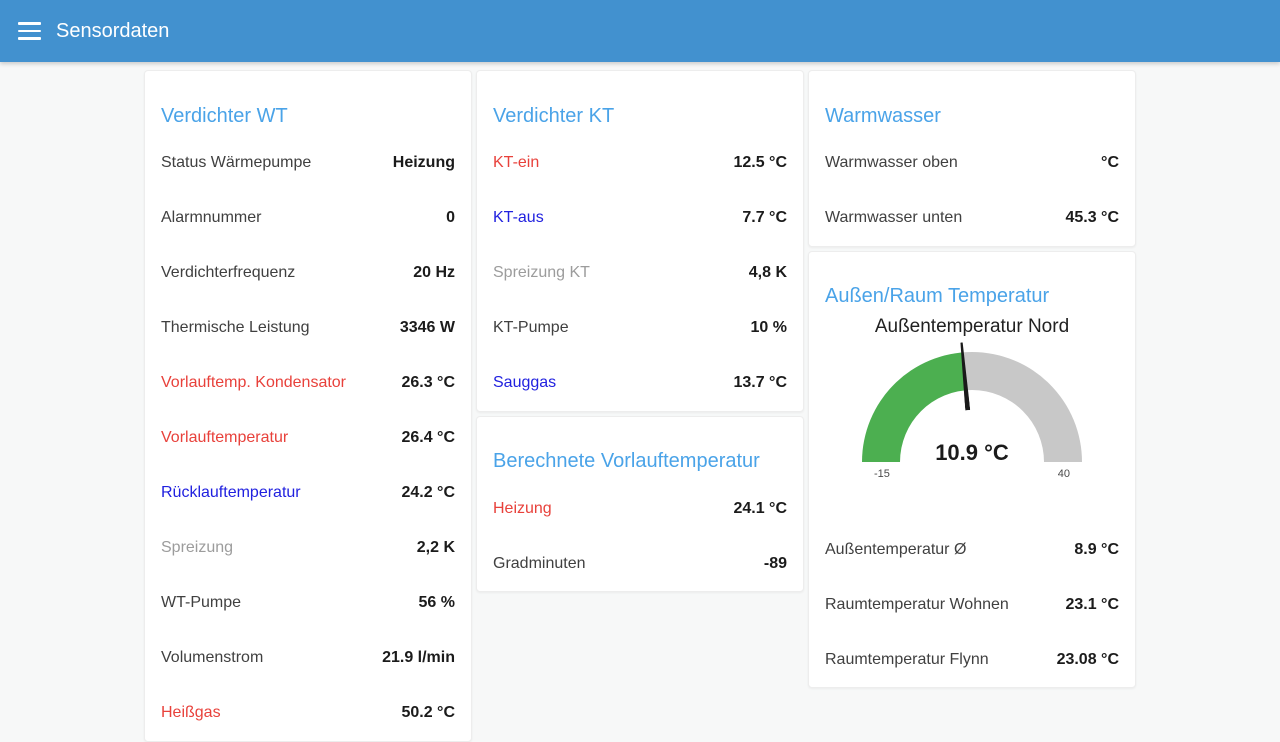  I want to click on entity-row: Rücklauftemperatur 24.2 °C, so click(308, 493).